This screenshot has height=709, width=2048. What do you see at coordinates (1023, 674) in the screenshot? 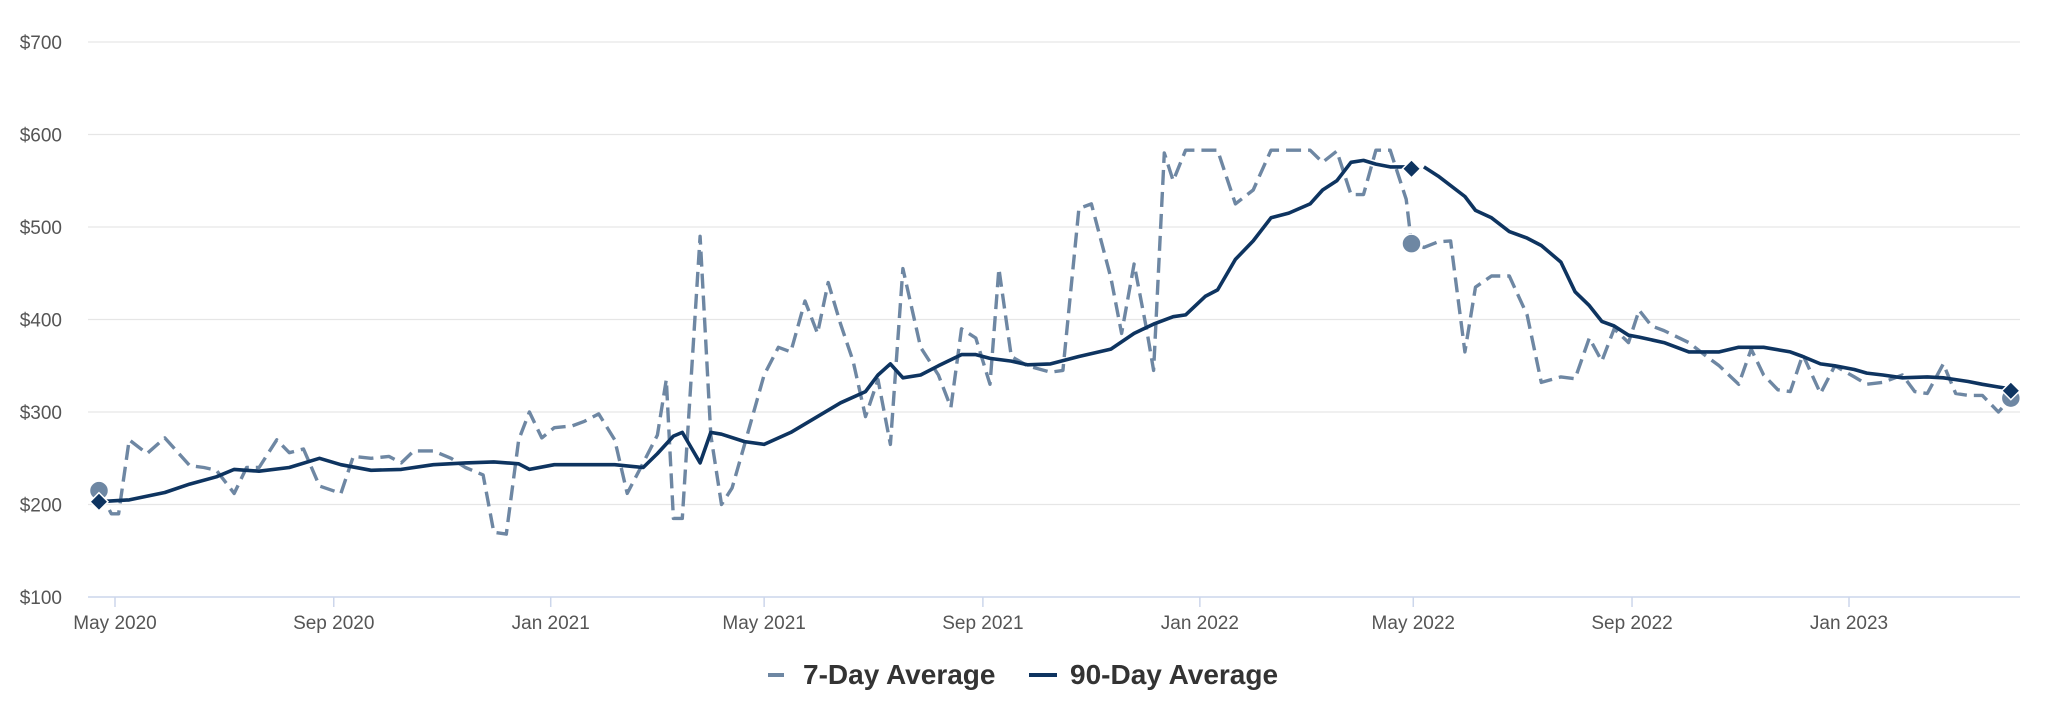
I see `legend: 7-Day Average 90-Day Average` at bounding box center [1023, 674].